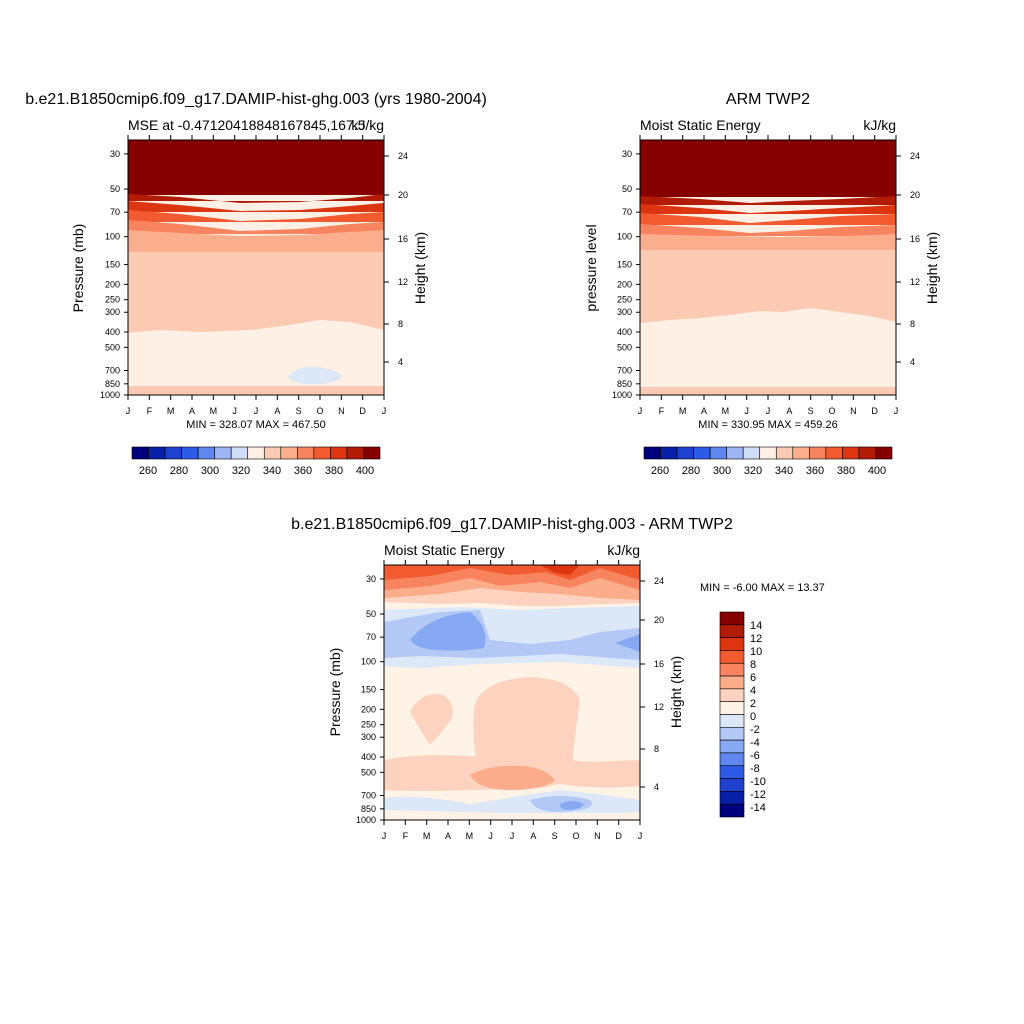 The width and height of the screenshot is (1024, 1024). Describe the element at coordinates (247, 125) in the screenshot. I see `model-subtitle: MSE at -0.47120418848167845,167.5` at that location.